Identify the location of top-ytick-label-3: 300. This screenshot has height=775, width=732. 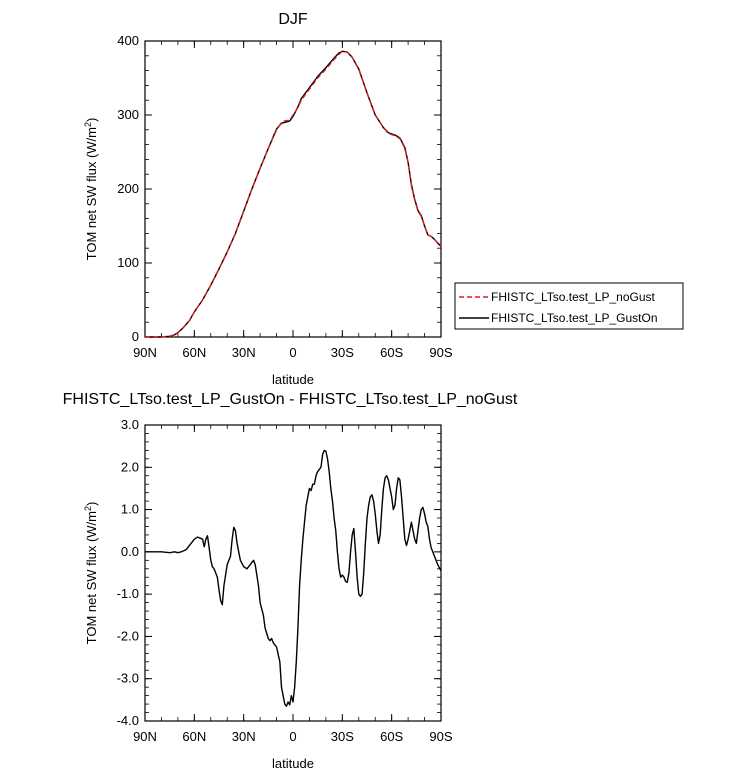
(128, 114).